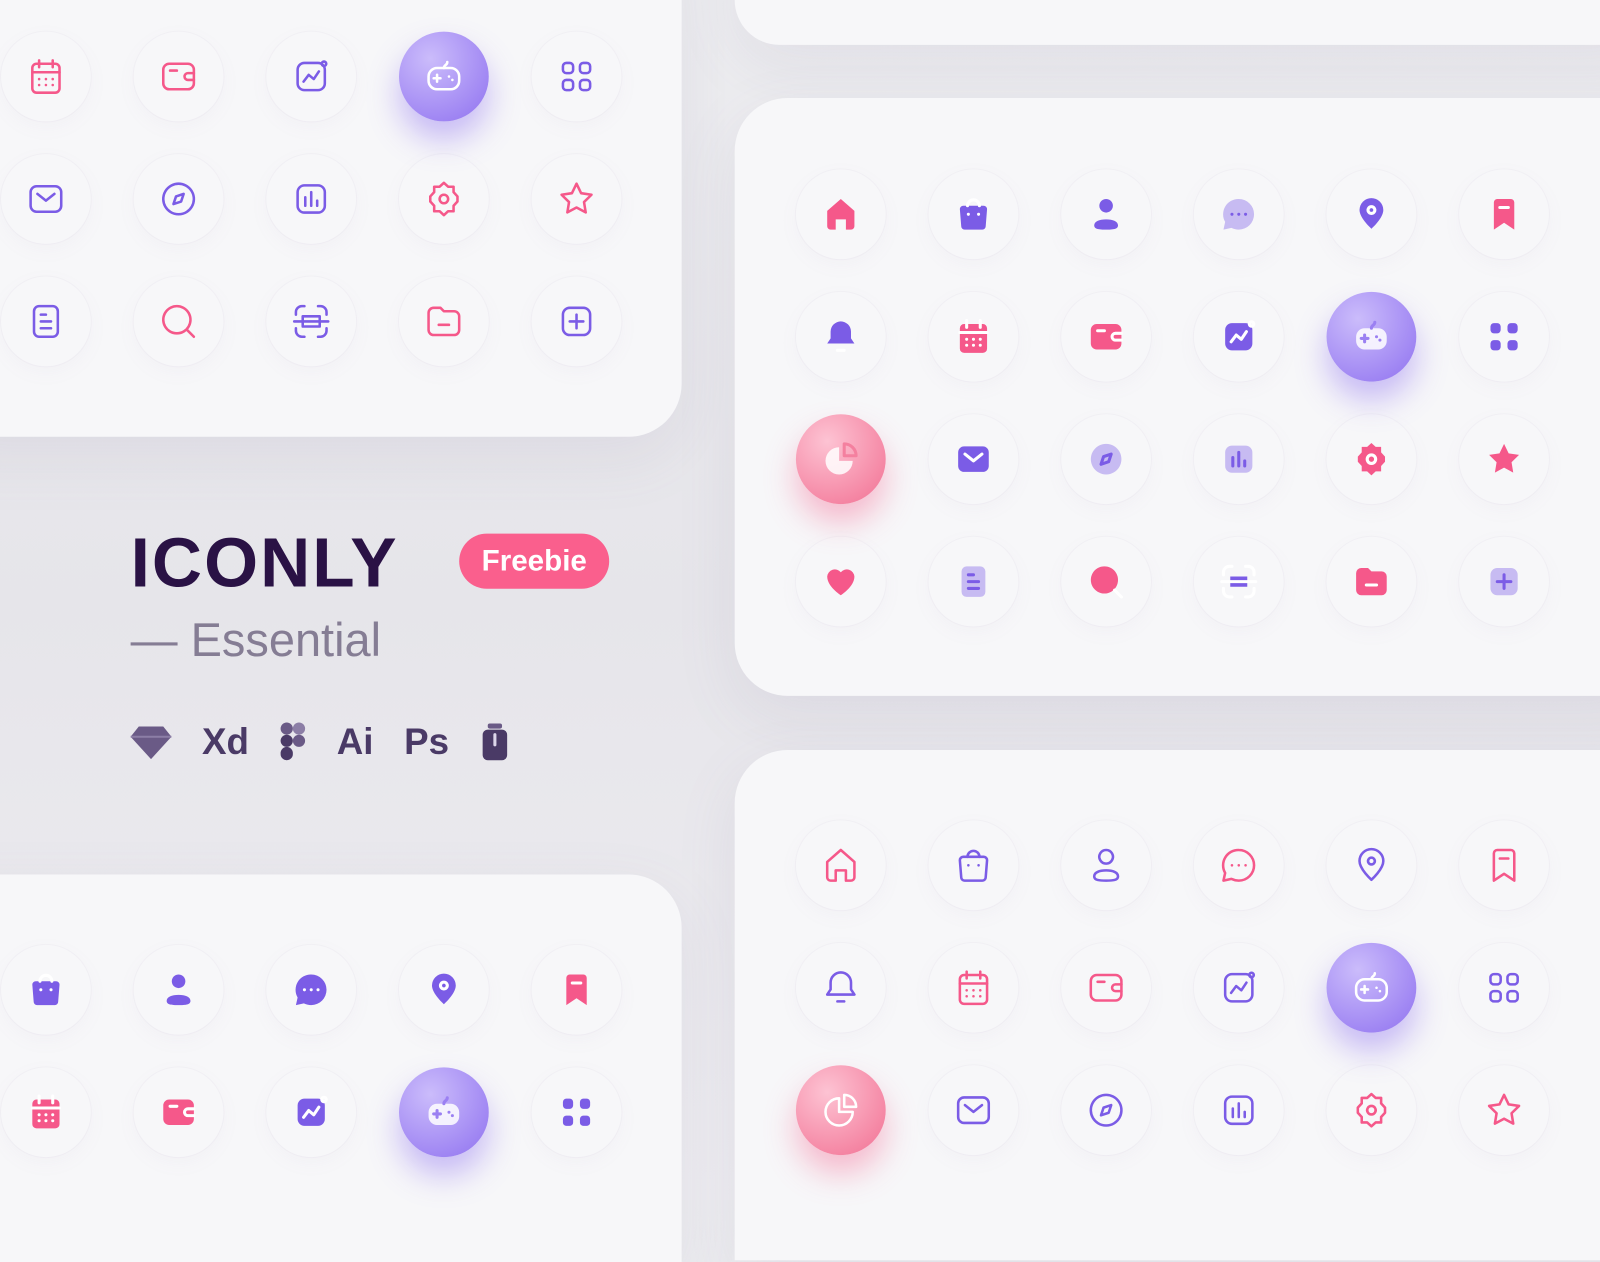  Describe the element at coordinates (1167, 22) in the screenshot. I see `icon-panel-top-right` at that location.